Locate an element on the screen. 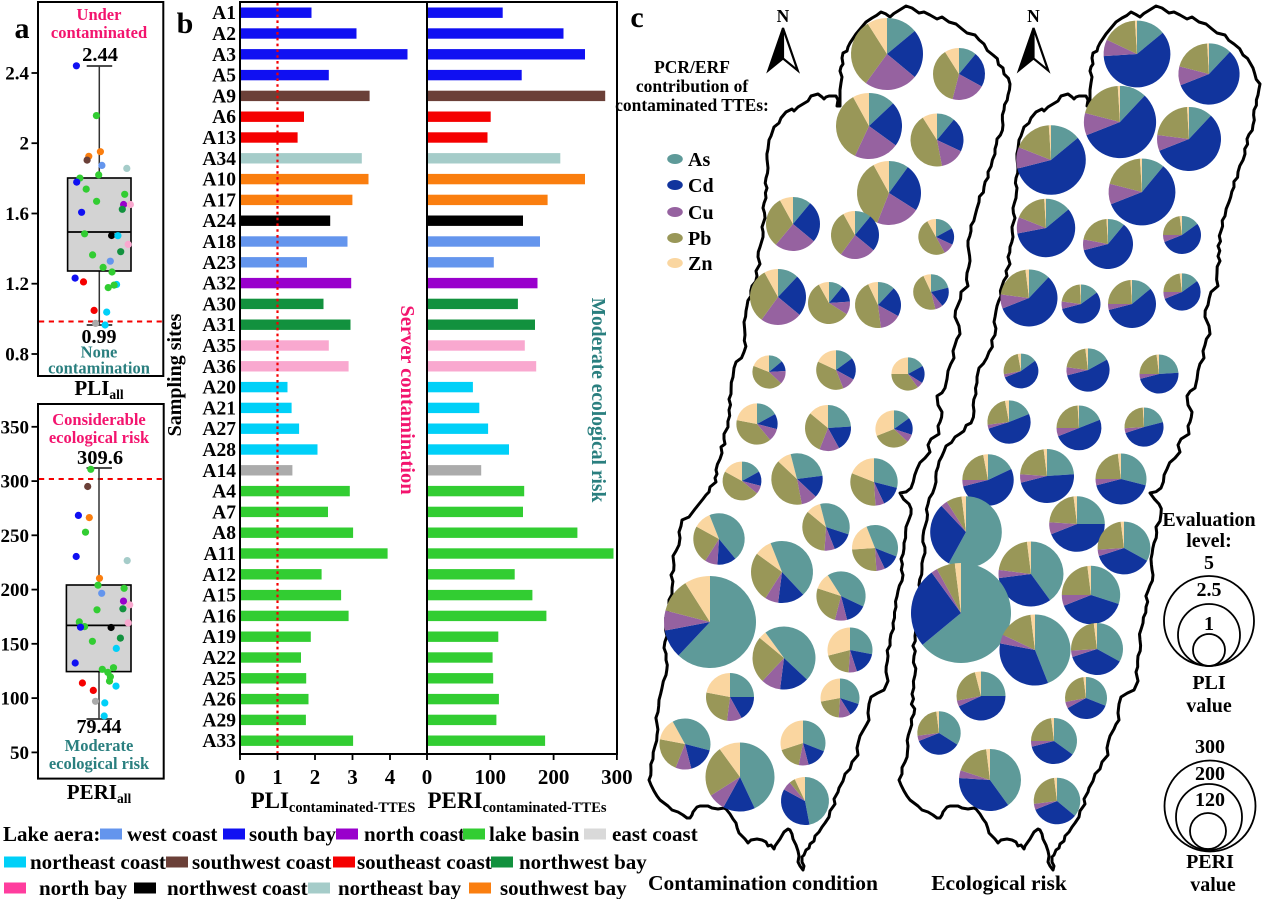  svg-text: A22 is located at coordinates (219, 658).